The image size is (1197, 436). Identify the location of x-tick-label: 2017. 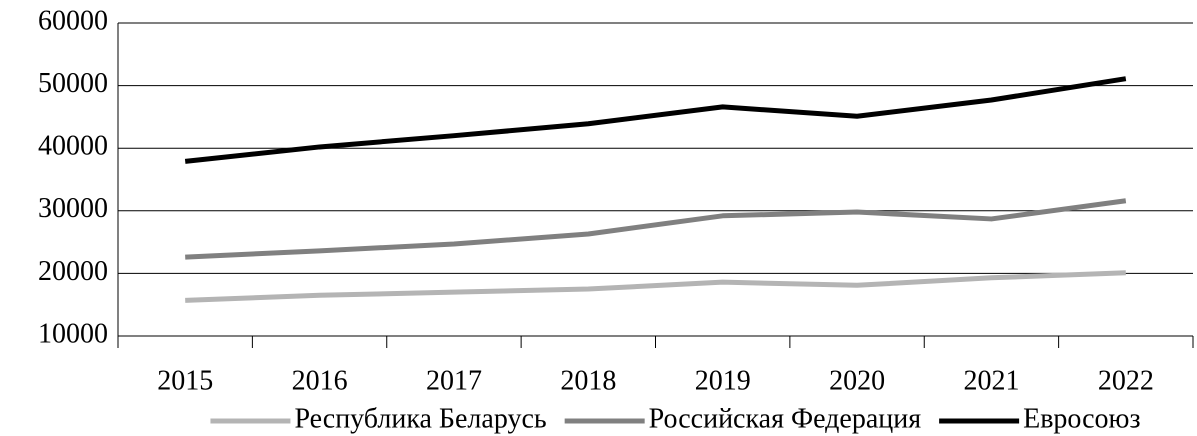
(454, 380).